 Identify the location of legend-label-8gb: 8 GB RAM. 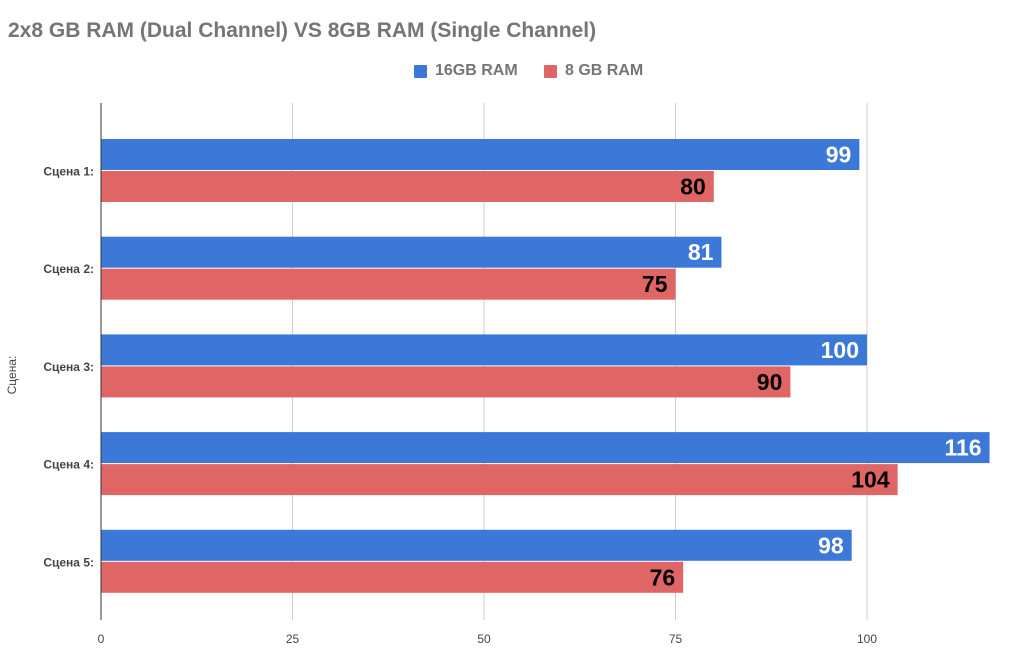
(604, 70).